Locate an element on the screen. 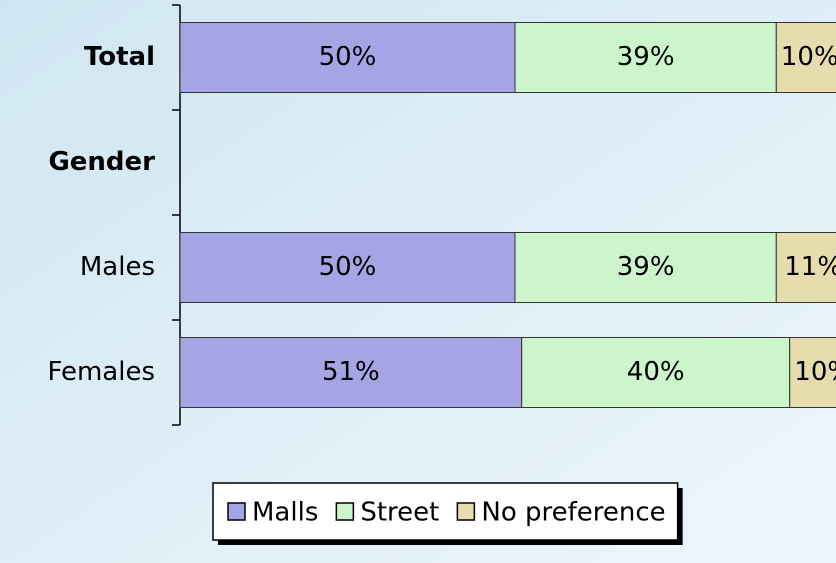  legend-label: No preference is located at coordinates (573, 513).